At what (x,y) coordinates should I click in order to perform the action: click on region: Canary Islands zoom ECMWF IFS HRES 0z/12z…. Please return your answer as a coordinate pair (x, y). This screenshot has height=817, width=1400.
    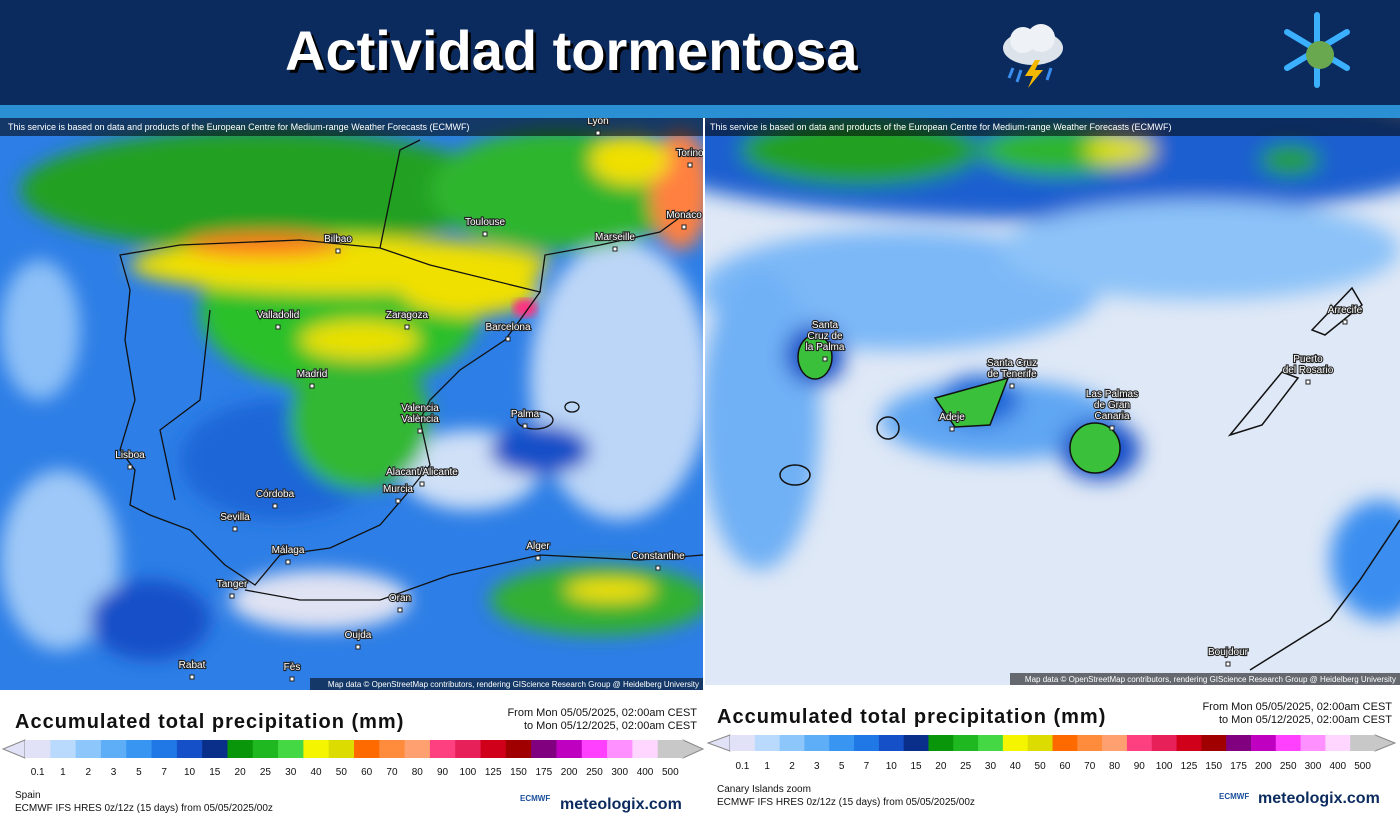
    Looking at the image, I should click on (846, 796).